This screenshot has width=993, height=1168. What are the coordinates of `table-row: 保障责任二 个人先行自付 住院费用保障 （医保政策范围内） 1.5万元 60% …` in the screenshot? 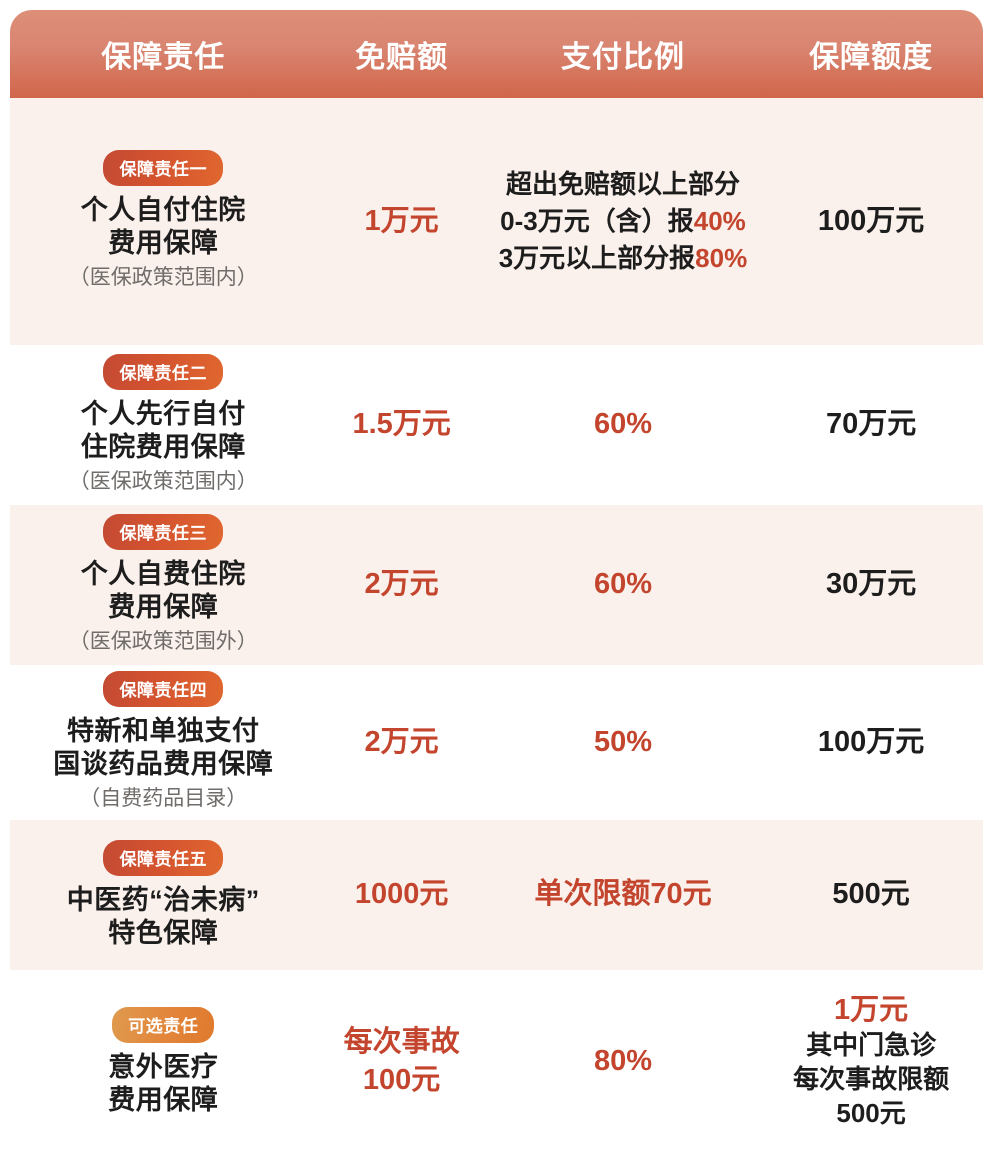 It's located at (496, 425).